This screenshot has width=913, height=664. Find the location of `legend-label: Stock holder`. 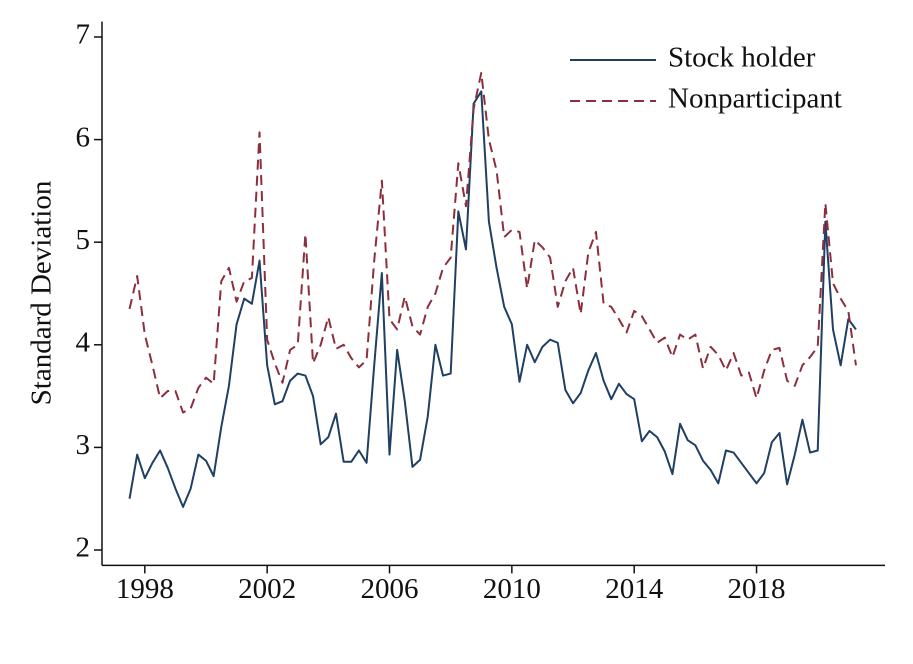

legend-label: Stock holder is located at coordinates (742, 58).